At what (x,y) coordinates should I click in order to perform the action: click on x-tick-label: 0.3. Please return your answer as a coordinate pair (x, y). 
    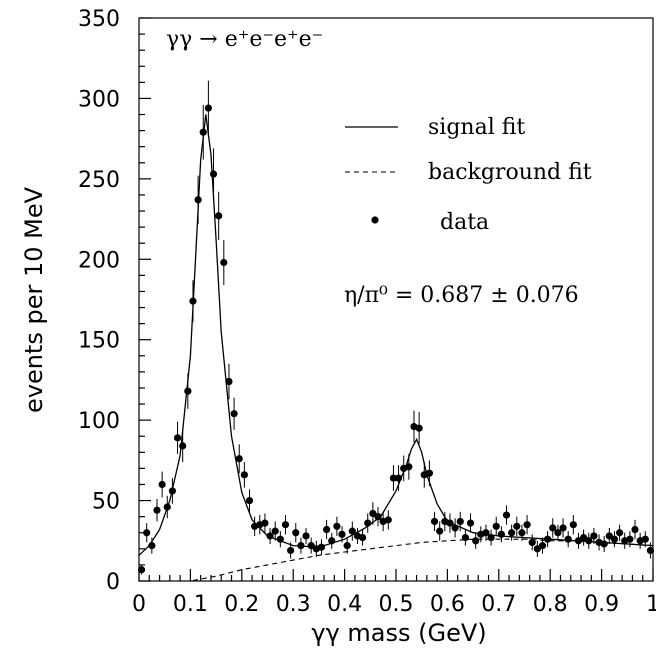
    Looking at the image, I should click on (293, 604).